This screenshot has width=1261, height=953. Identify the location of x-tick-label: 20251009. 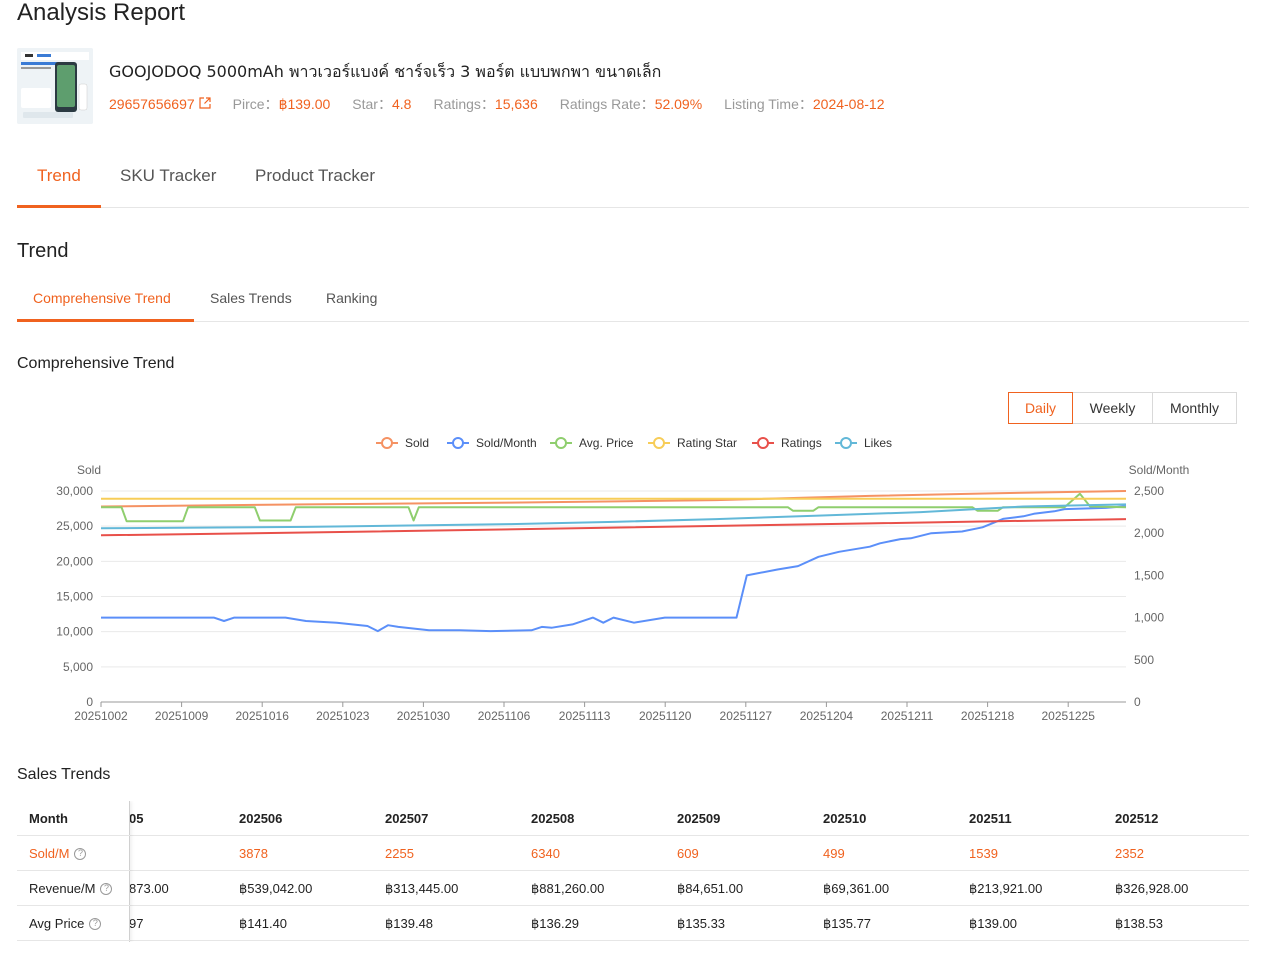
(182, 716).